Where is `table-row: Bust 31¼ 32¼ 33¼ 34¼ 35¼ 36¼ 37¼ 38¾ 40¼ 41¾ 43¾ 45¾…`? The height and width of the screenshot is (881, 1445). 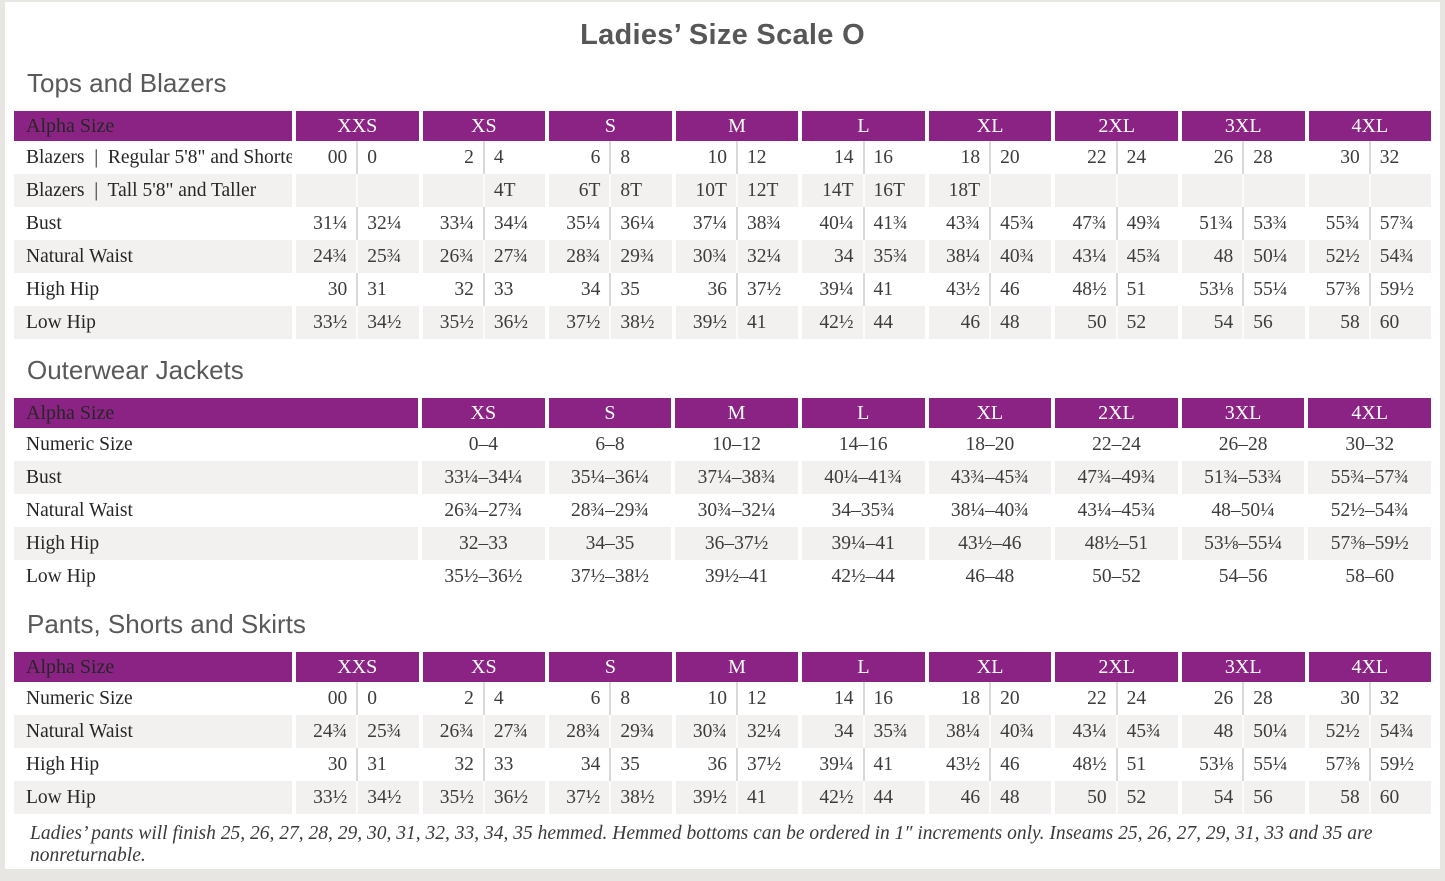
table-row: Bust 31¼ 32¼ 33¼ 34¼ 35¼ 36¼ 37¼ 38¾ 40¼ 41¾ 43¾ 45¾… is located at coordinates (722, 223).